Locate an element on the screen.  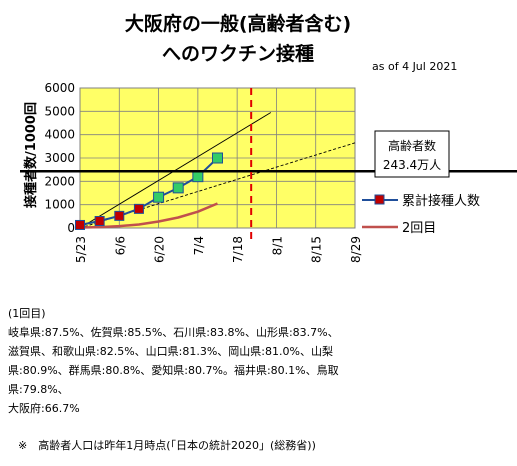
notes-line: 県:79.8%、 is located at coordinates (38, 389).